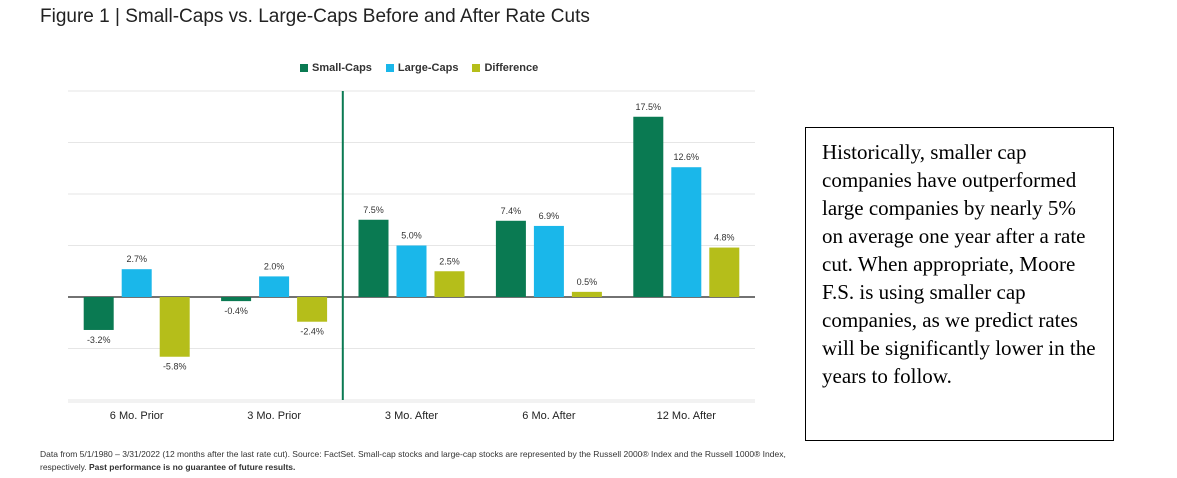 The width and height of the screenshot is (1177, 478). Describe the element at coordinates (412, 416) in the screenshot. I see `category-label: 3 Mo. After` at that location.